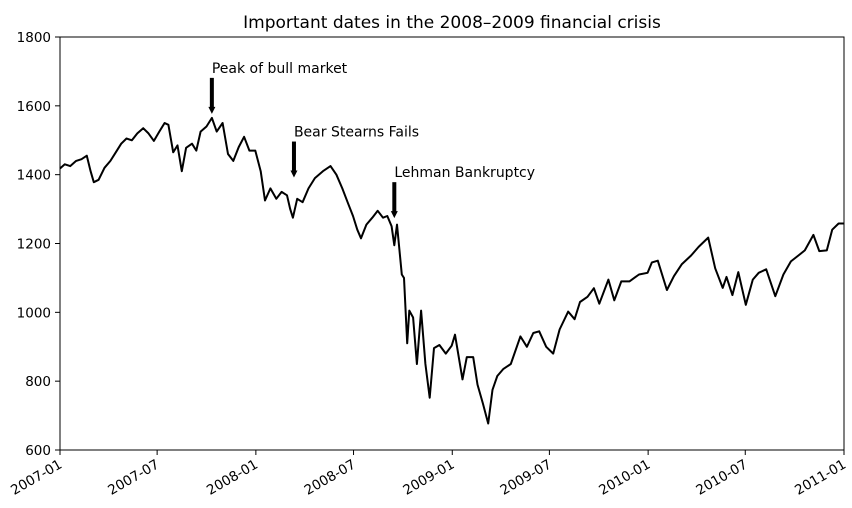  I want to click on x-tick-label: 2008-07, so click(330, 478).